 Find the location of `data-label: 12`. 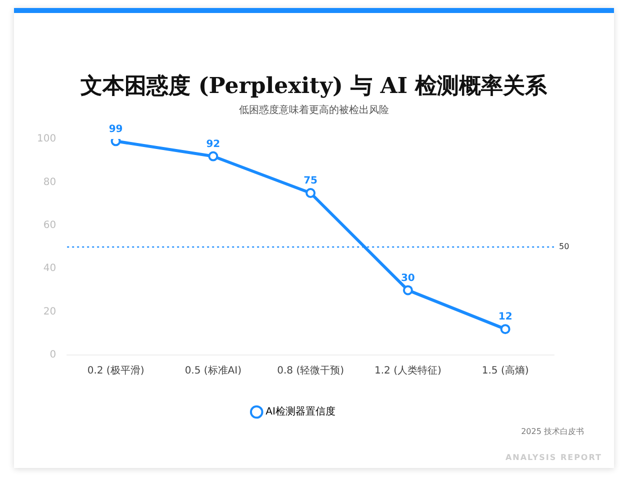

data-label: 12 is located at coordinates (505, 317).